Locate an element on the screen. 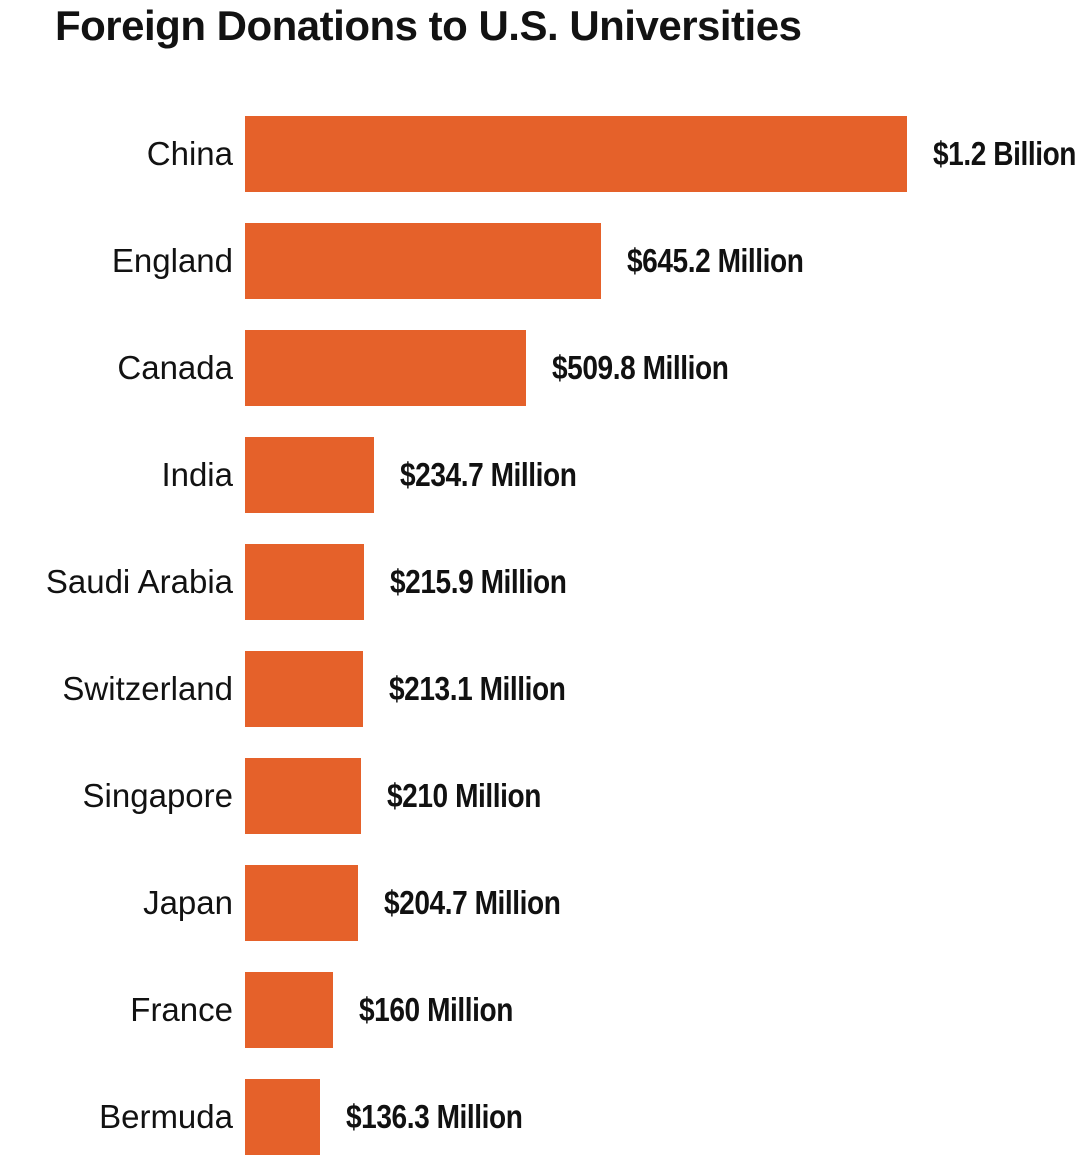 This screenshot has height=1170, width=1080. category-label: Saudi Arabia is located at coordinates (139, 581).